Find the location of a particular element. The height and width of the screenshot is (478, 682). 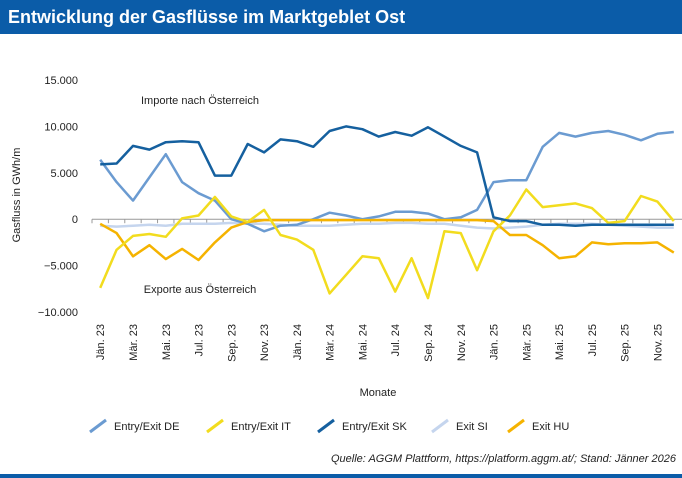

legend-label: Exit SI is located at coordinates (472, 427).